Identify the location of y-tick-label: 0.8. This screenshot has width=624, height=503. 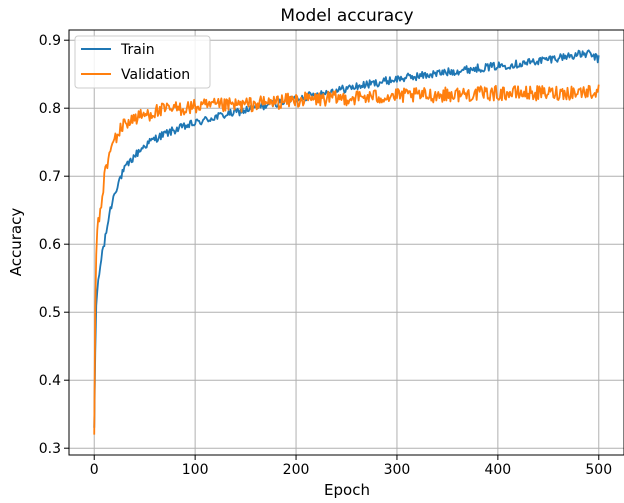
(50, 109).